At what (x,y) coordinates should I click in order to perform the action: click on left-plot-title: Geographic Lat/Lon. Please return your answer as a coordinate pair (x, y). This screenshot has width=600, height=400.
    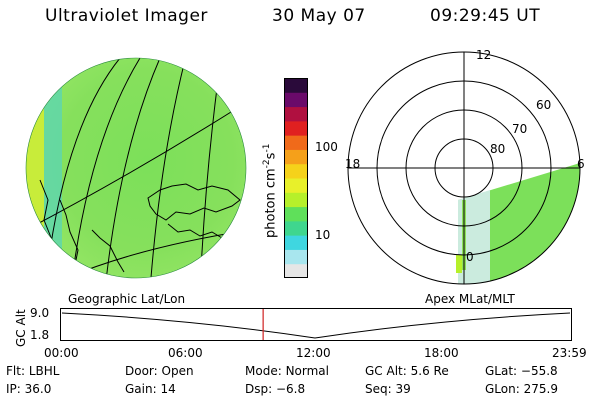
    Looking at the image, I should click on (127, 299).